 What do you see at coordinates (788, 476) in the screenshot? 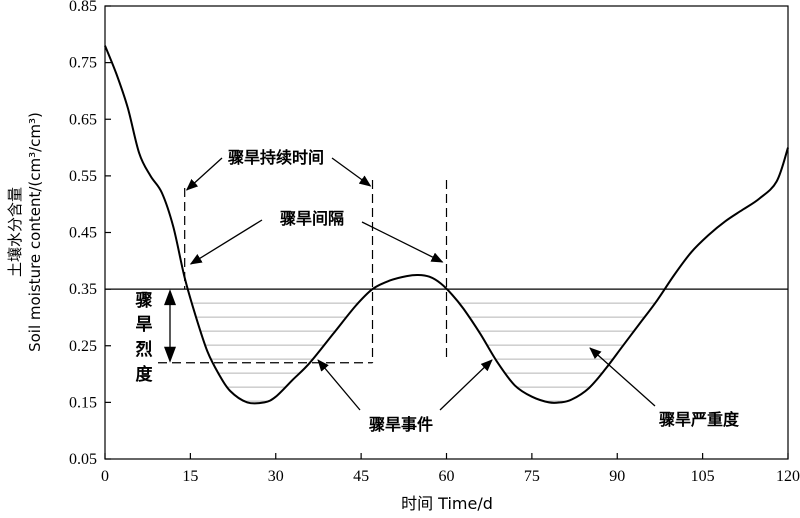
I see `x-tick-label: 120` at bounding box center [788, 476].